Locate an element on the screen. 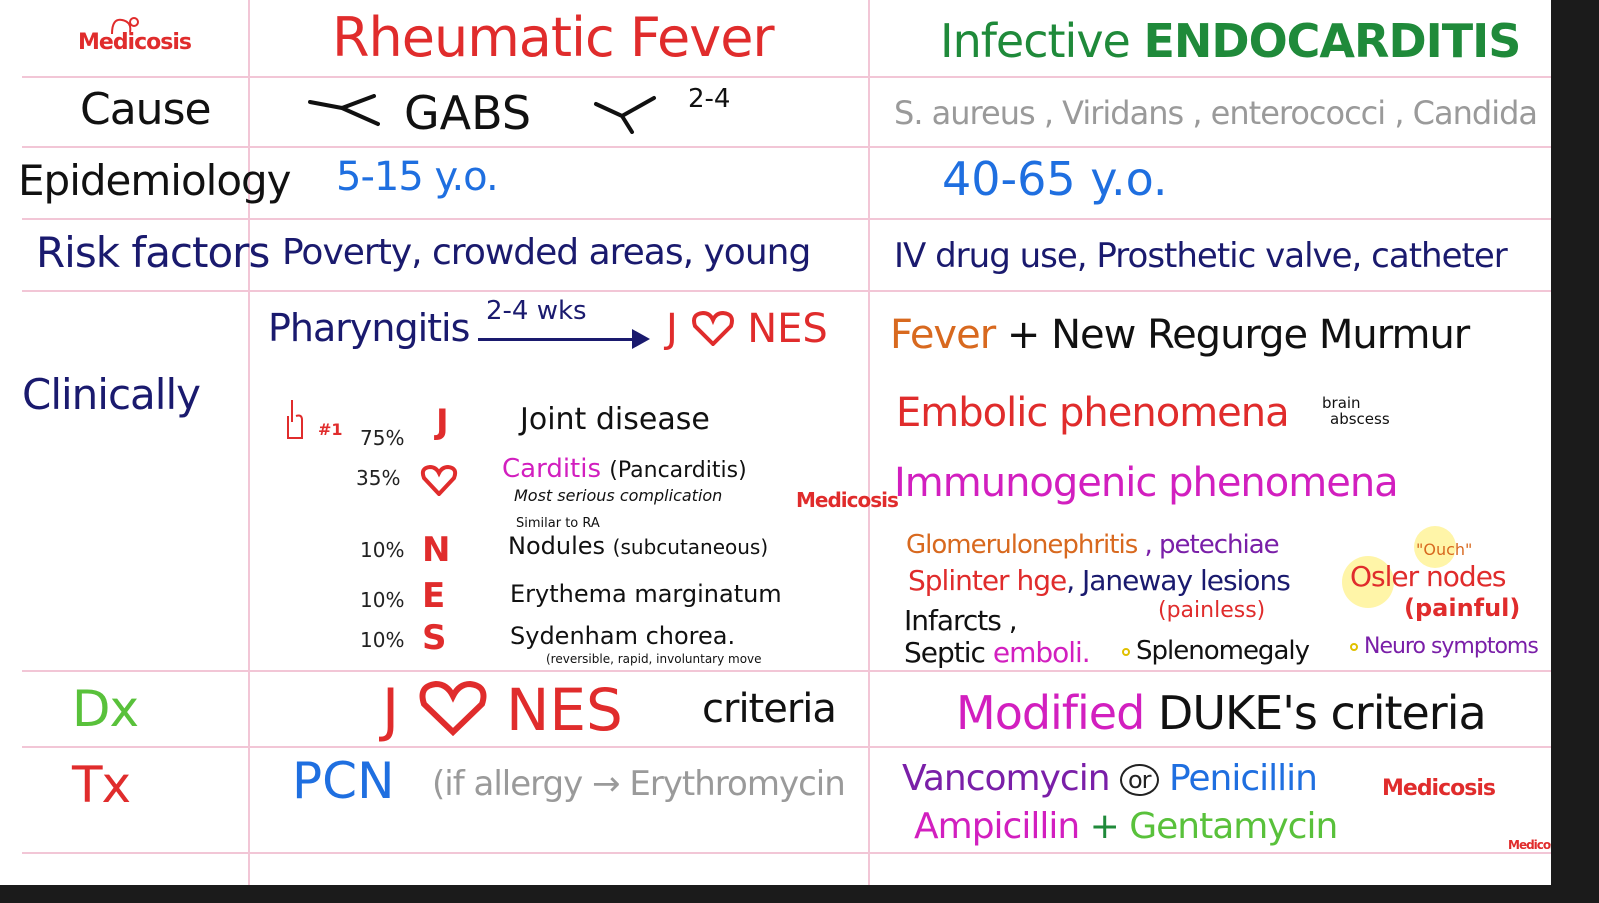 The height and width of the screenshot is (903, 1599). rf-dx-jones: J NES is located at coordinates (502, 710).